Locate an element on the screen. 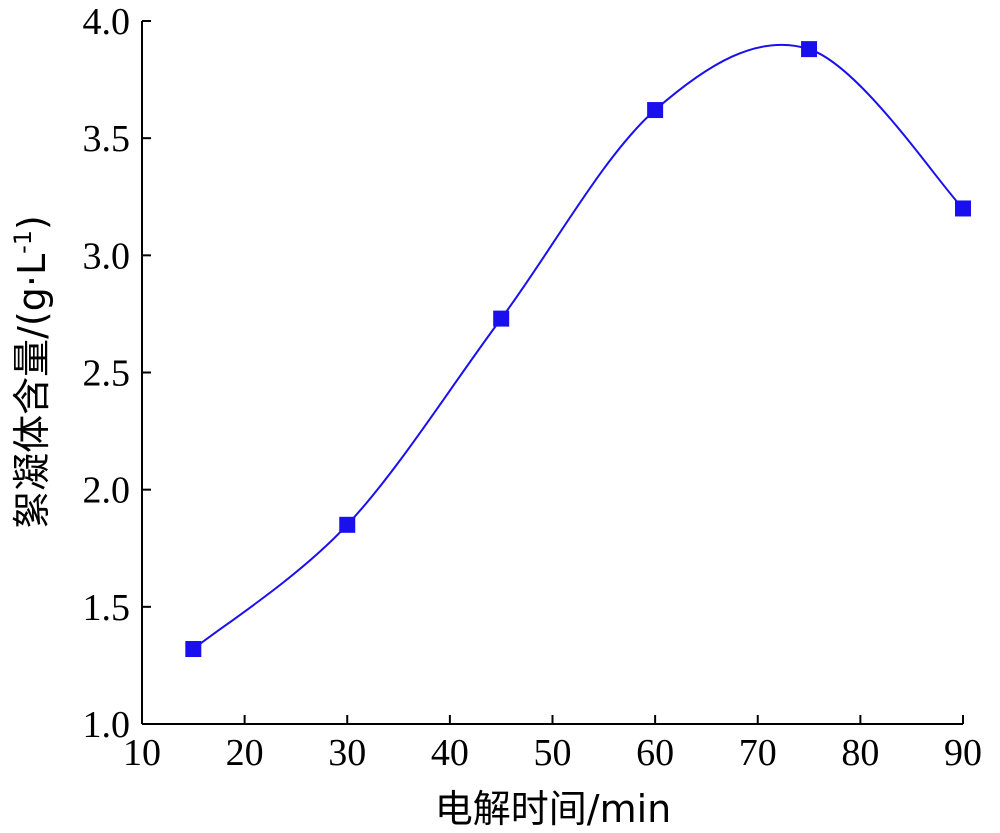  y-tick-label: 4.0 is located at coordinates (107, 22).